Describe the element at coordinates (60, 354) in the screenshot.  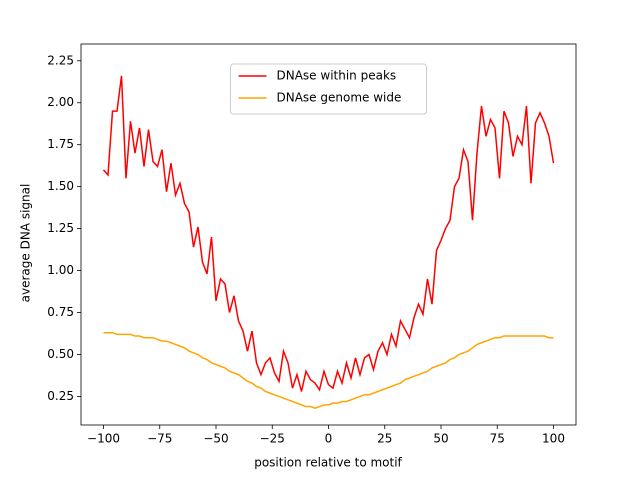
I see `y-tick-label: 0.50` at that location.